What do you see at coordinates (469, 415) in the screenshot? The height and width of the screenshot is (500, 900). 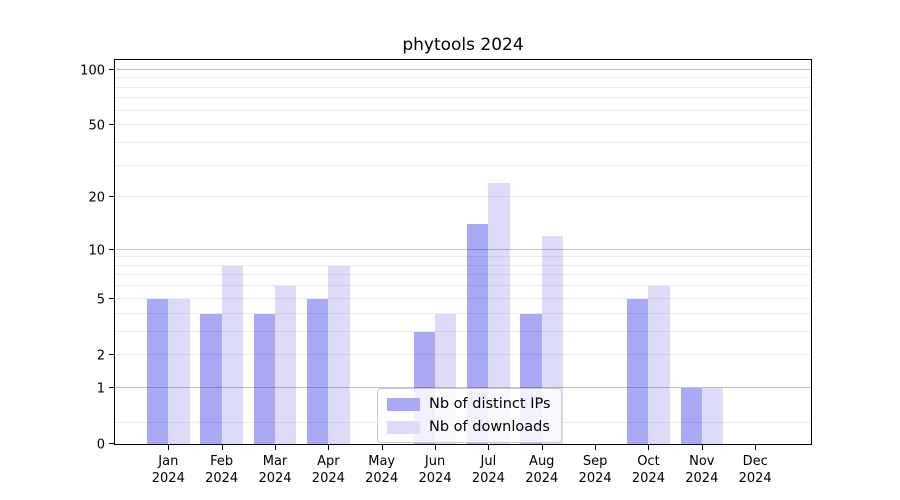 I see `legend: Nb of distinct IPs Nb of downloads` at bounding box center [469, 415].